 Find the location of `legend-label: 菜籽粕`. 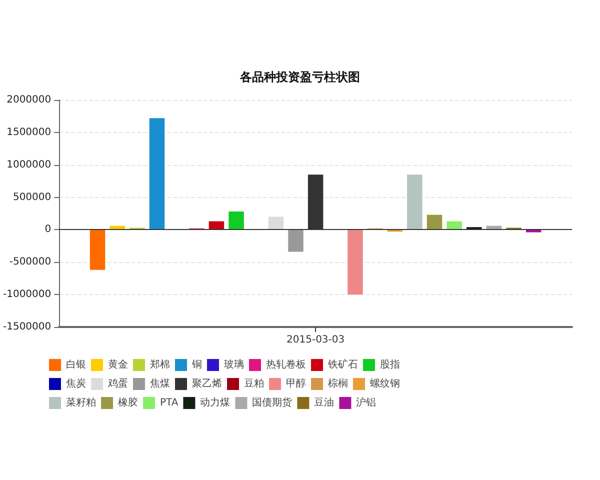

legend-label: 菜籽粕 is located at coordinates (81, 402).